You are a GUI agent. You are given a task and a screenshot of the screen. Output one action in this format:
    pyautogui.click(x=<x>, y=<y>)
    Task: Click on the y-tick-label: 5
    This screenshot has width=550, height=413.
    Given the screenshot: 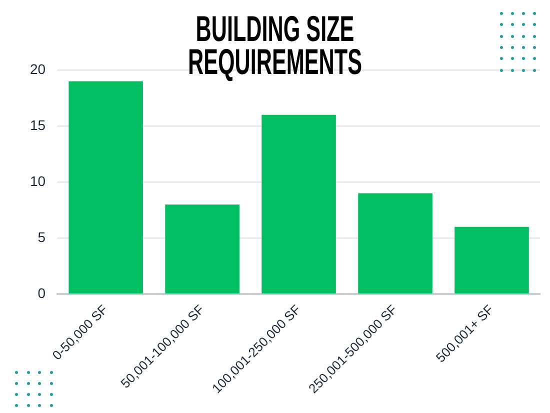 What is the action you would take?
    pyautogui.click(x=42, y=236)
    